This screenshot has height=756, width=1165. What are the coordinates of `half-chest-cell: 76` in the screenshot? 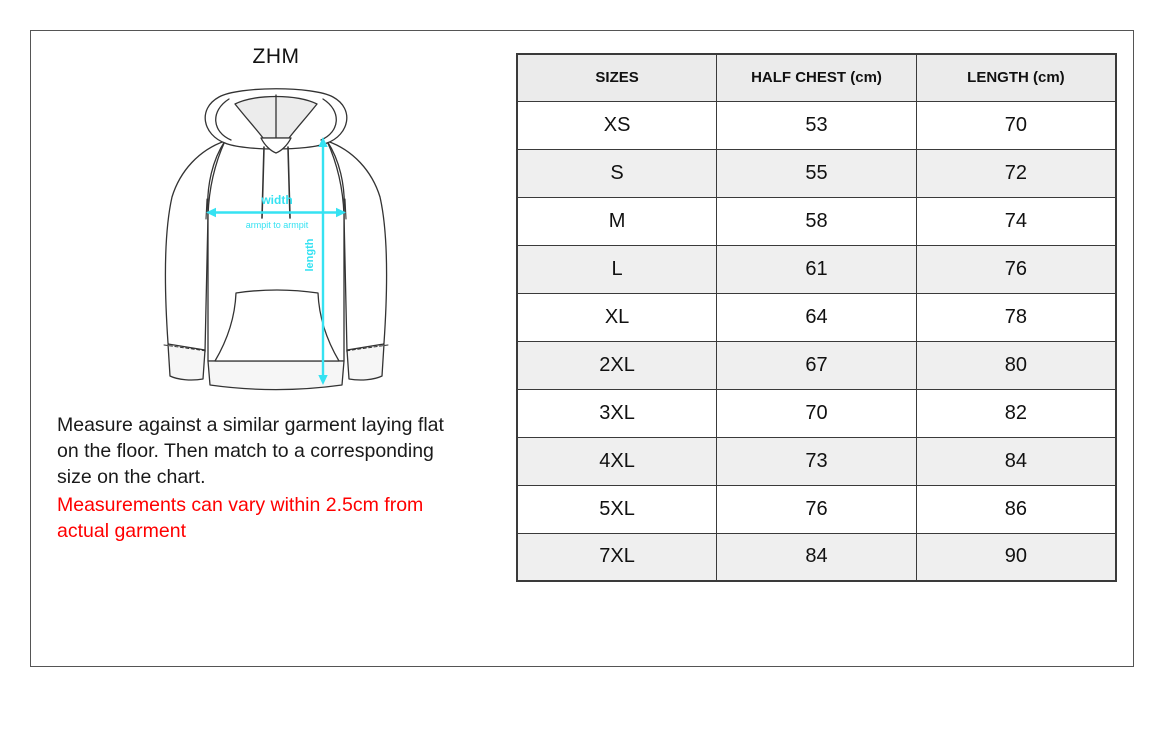 It's located at (816, 509).